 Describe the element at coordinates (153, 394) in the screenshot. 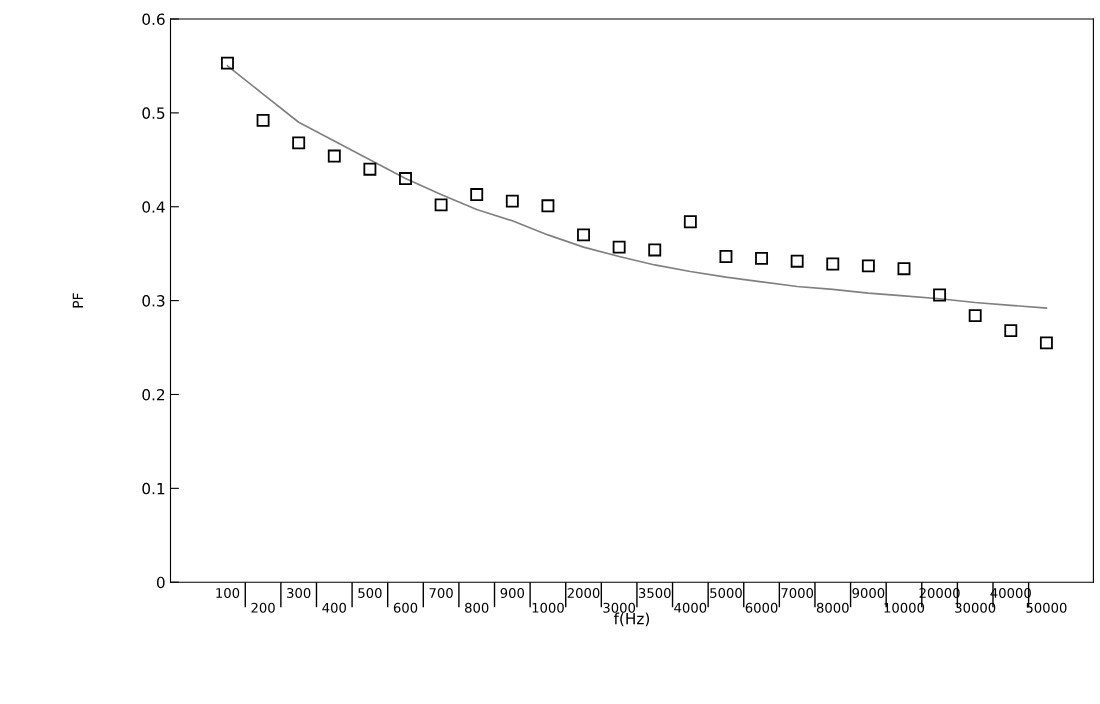

I see `y-tick-label: 0.2` at that location.